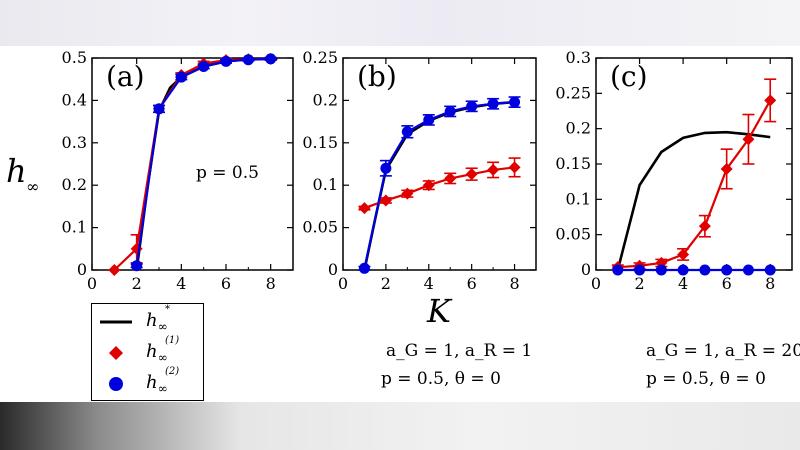 The height and width of the screenshot is (450, 800). What do you see at coordinates (706, 379) in the screenshot?
I see `note-c-line2: p = 0.5, θ = 0` at bounding box center [706, 379].